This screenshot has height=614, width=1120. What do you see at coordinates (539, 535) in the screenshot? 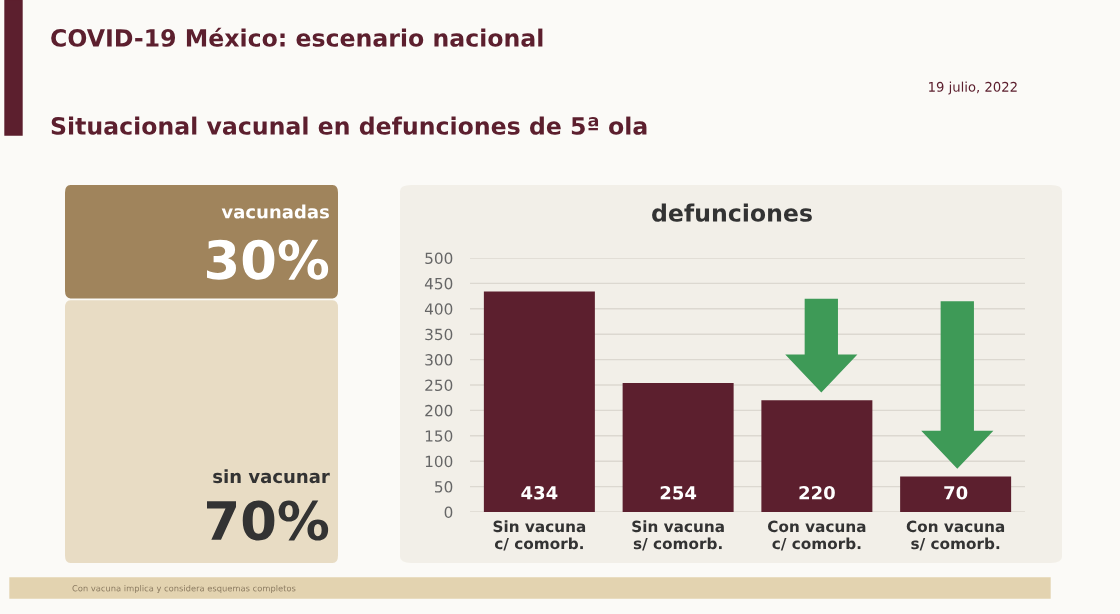
I see `x-tick-label: Sin vacuna c/ comorb.` at bounding box center [539, 535].